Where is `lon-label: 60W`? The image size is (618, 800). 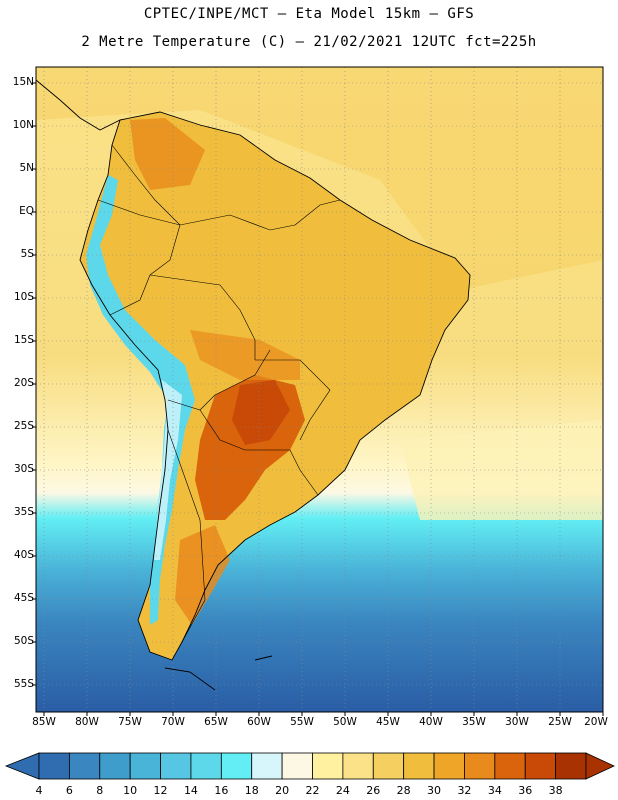
lon-label: 60W is located at coordinates (259, 722).